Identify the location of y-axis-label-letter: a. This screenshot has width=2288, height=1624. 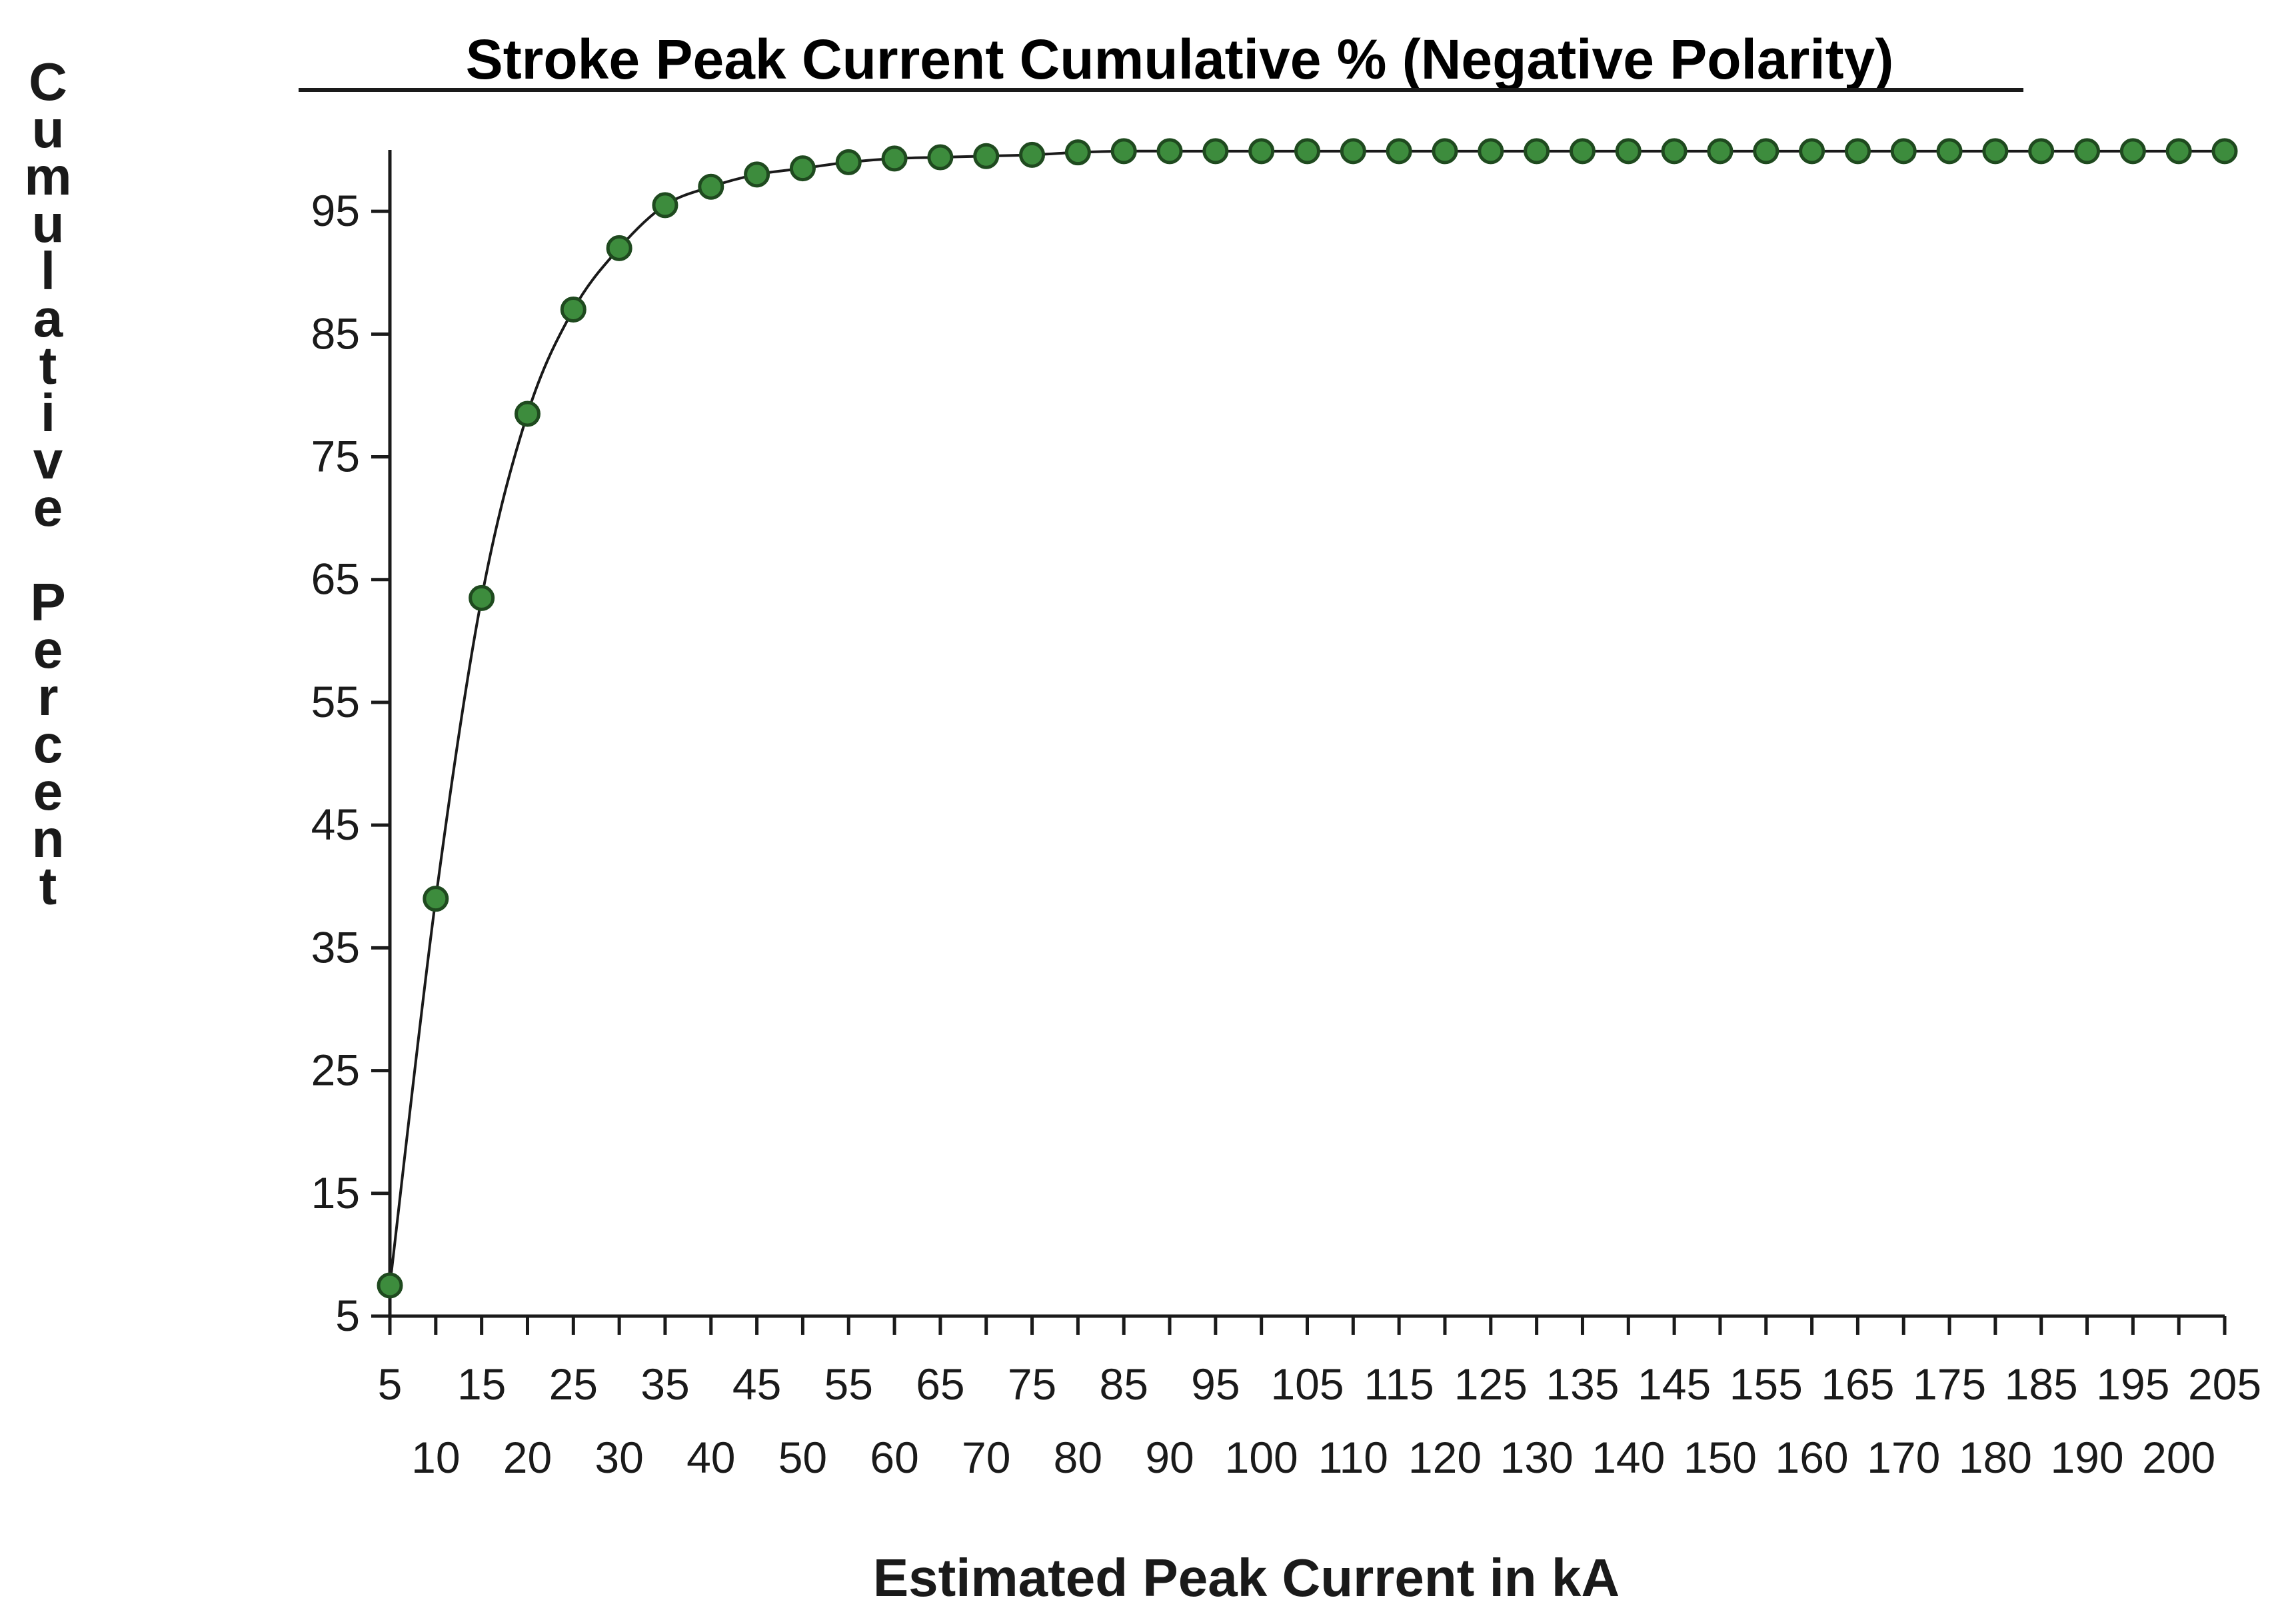
(48, 318).